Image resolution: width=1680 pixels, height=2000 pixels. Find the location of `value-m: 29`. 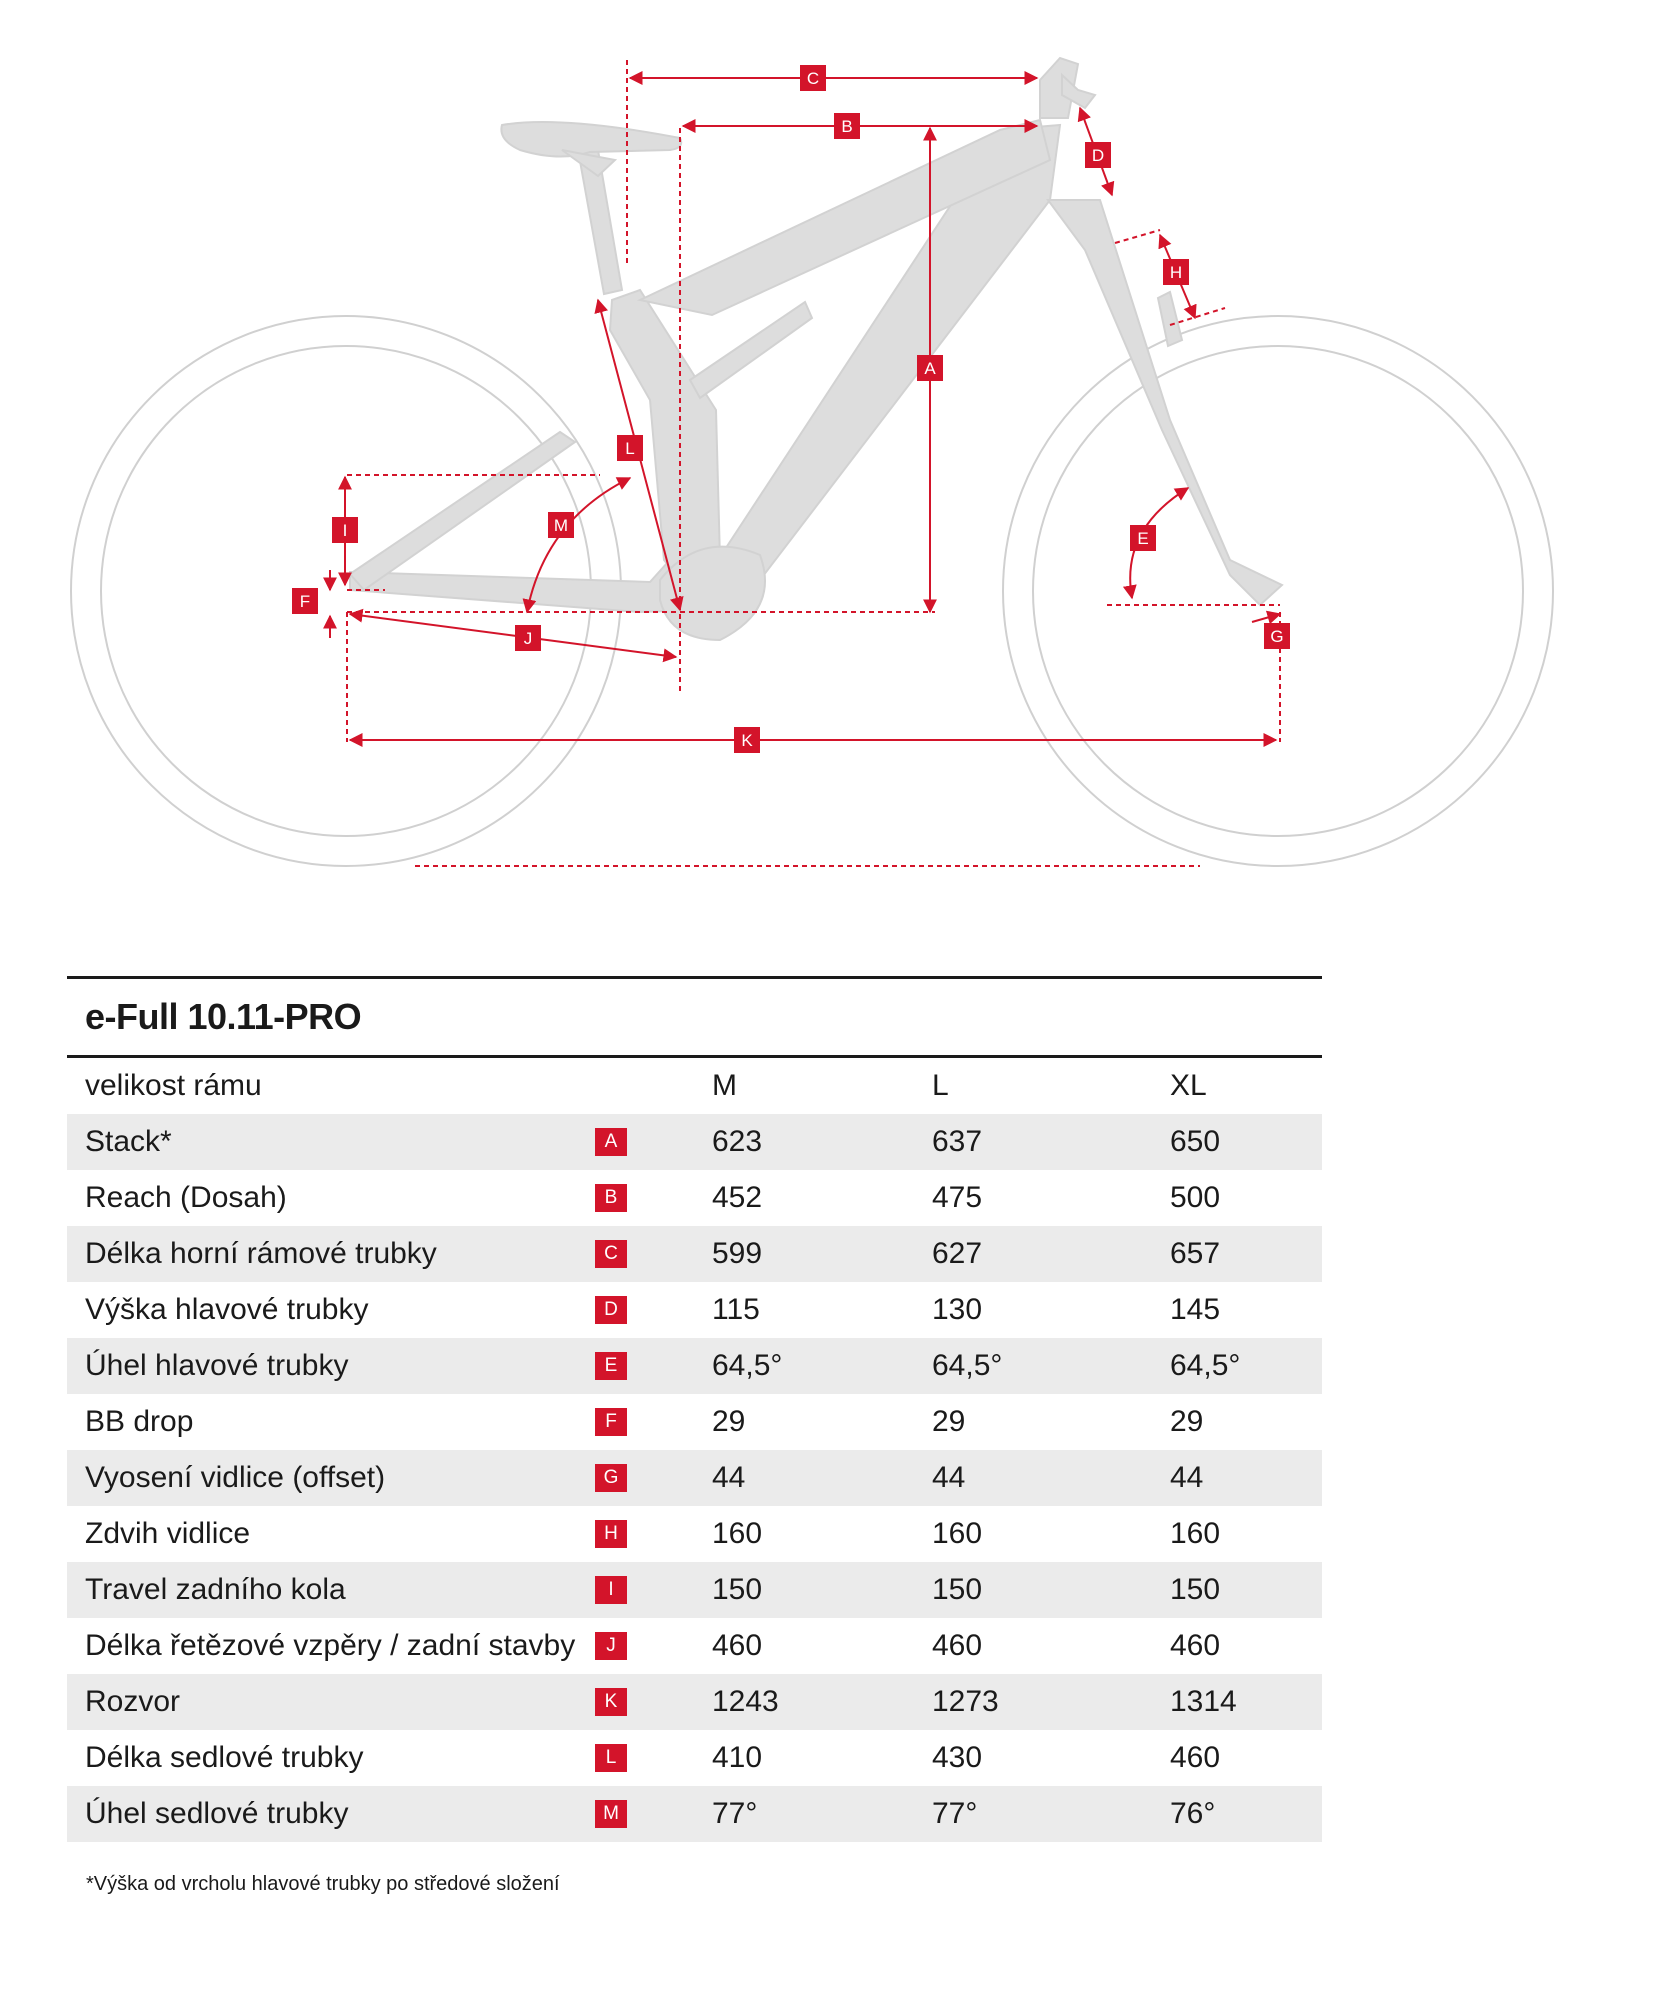

value-m: 29 is located at coordinates (729, 1421).